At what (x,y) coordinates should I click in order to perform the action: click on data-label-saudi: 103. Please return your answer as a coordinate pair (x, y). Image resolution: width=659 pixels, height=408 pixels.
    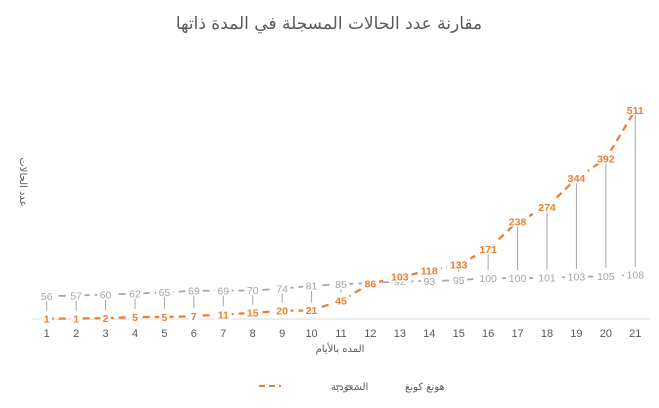
    Looking at the image, I should click on (400, 278).